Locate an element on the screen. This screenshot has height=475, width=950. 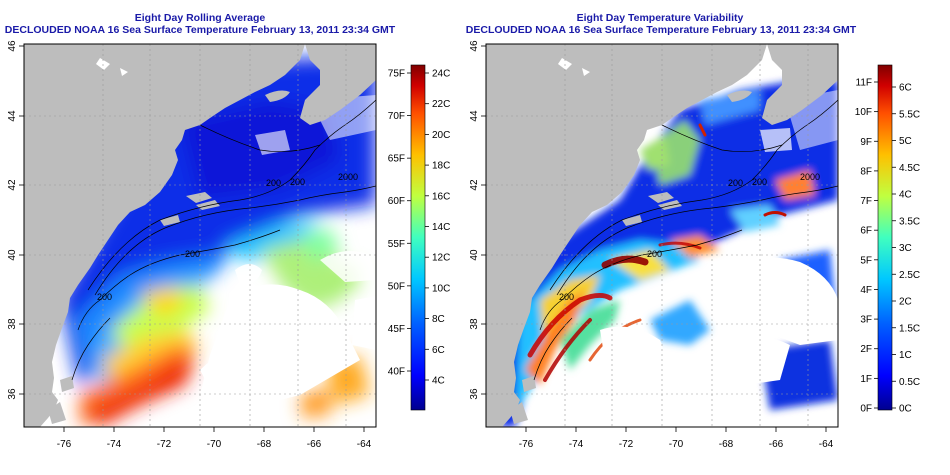
colorbar-c-label: 2C is located at coordinates (905, 302).